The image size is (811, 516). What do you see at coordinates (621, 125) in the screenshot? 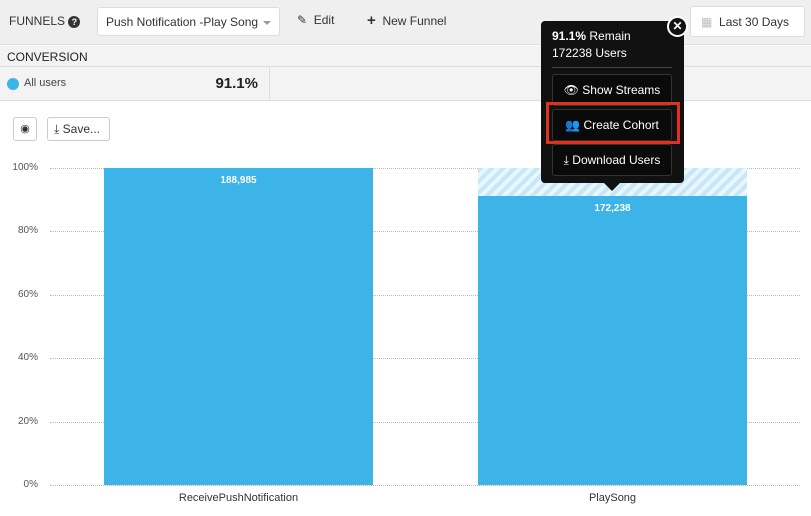
I see `create-cohort-label: Create Cohort` at bounding box center [621, 125].